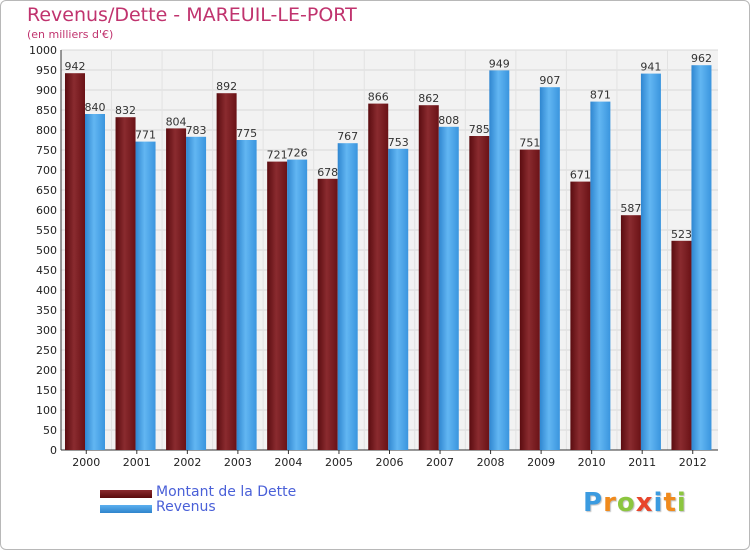  What do you see at coordinates (378, 97) in the screenshot?
I see `data-label-dette: 866` at bounding box center [378, 97].